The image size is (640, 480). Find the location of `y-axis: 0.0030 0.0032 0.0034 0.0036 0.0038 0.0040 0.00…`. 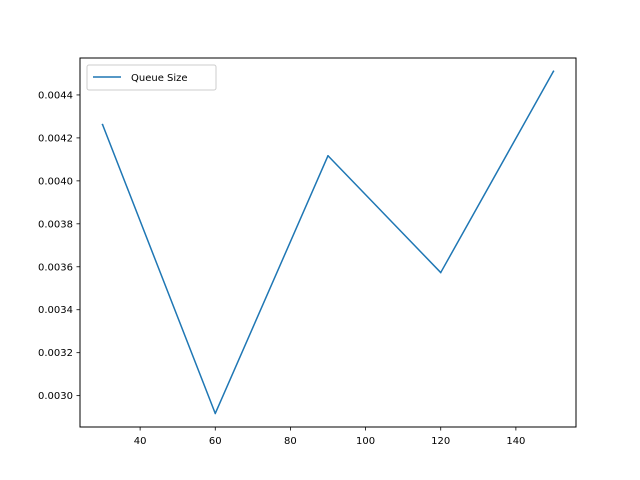

y-axis: 0.0030 0.0032 0.0034 0.0036 0.0038 0.0040 0.00… is located at coordinates (59, 246).